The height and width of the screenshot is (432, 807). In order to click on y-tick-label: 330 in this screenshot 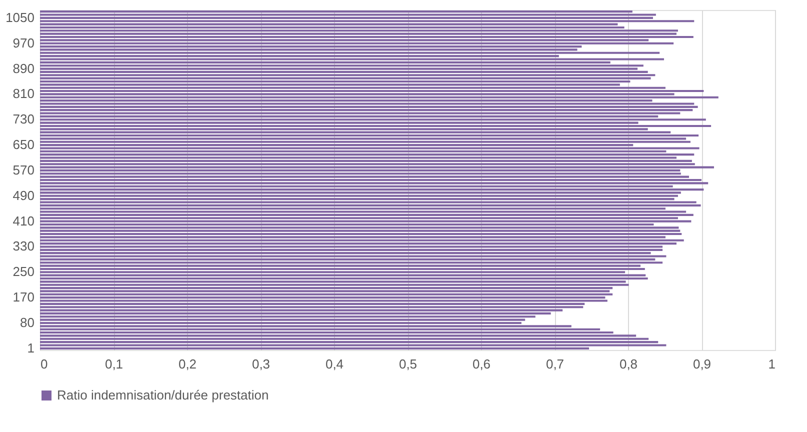, I will do `click(23, 246)`.